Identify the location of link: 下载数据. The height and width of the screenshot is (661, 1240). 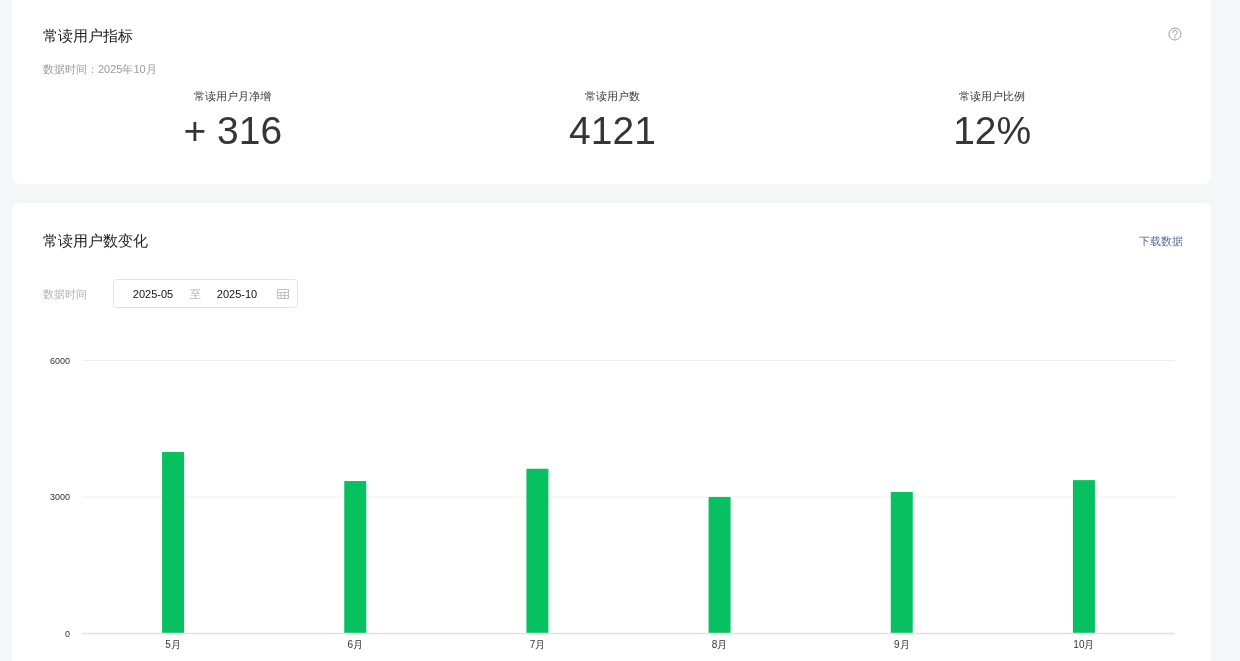
(1161, 241).